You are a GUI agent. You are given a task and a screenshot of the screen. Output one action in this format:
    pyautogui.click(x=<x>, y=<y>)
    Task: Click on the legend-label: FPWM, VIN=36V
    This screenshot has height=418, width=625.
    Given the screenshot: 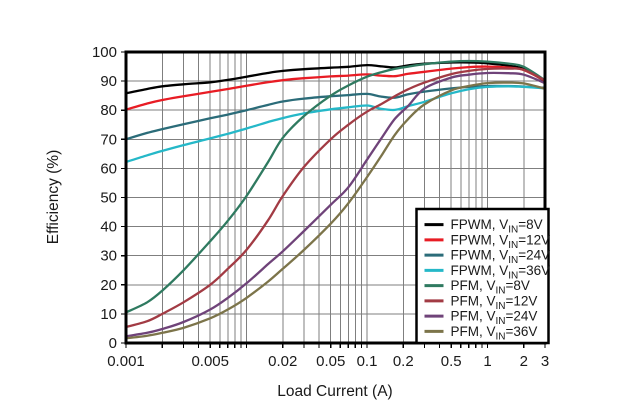 What is the action you would take?
    pyautogui.click(x=501, y=272)
    